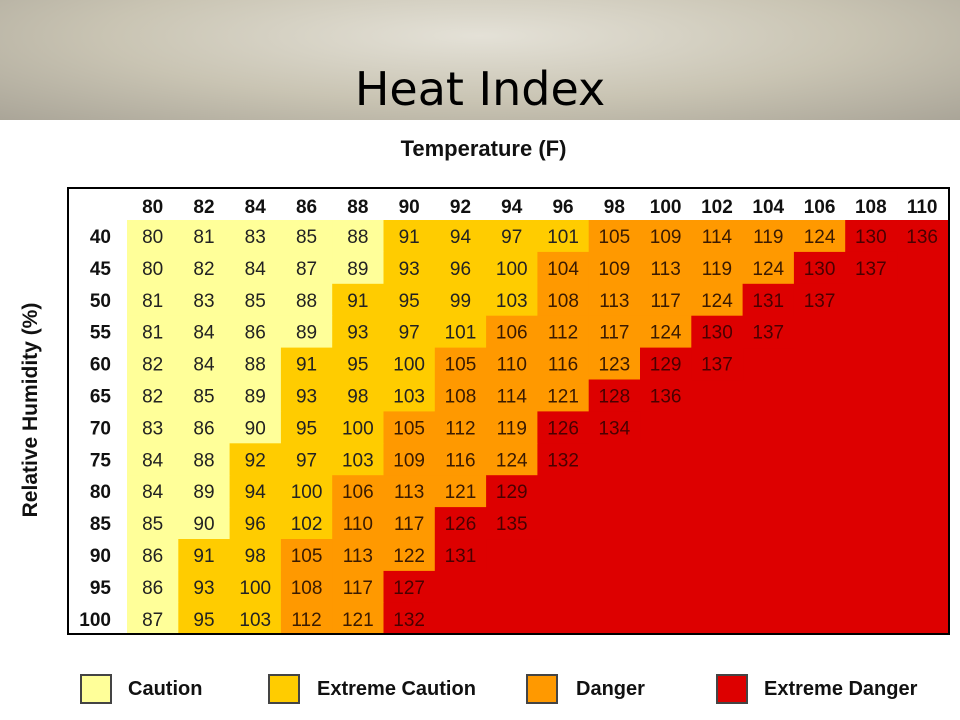  What do you see at coordinates (512, 492) in the screenshot?
I see `heat-index-value: 129` at bounding box center [512, 492].